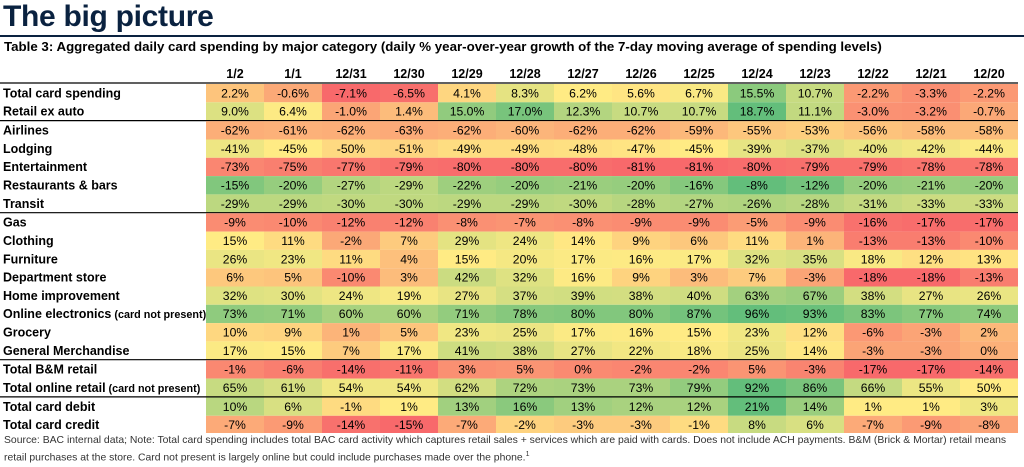 The height and width of the screenshot is (467, 1024). What do you see at coordinates (55, 278) in the screenshot?
I see `row-label: Department store` at bounding box center [55, 278].